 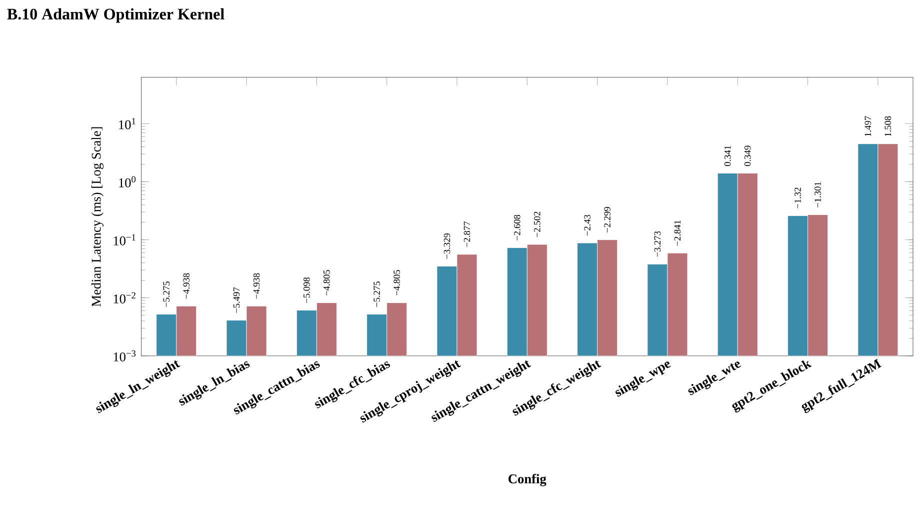 What do you see at coordinates (125, 240) in the screenshot?
I see `y-tick-label: 10$^{−1}$` at bounding box center [125, 240].